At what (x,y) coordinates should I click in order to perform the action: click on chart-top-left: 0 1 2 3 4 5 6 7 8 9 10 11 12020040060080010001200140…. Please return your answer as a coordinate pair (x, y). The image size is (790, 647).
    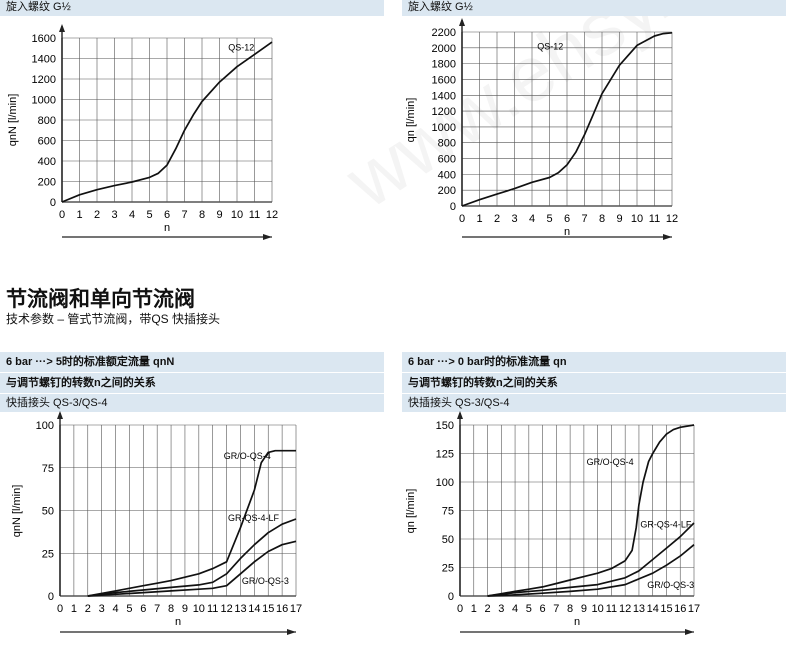
    Looking at the image, I should click on (142, 132).